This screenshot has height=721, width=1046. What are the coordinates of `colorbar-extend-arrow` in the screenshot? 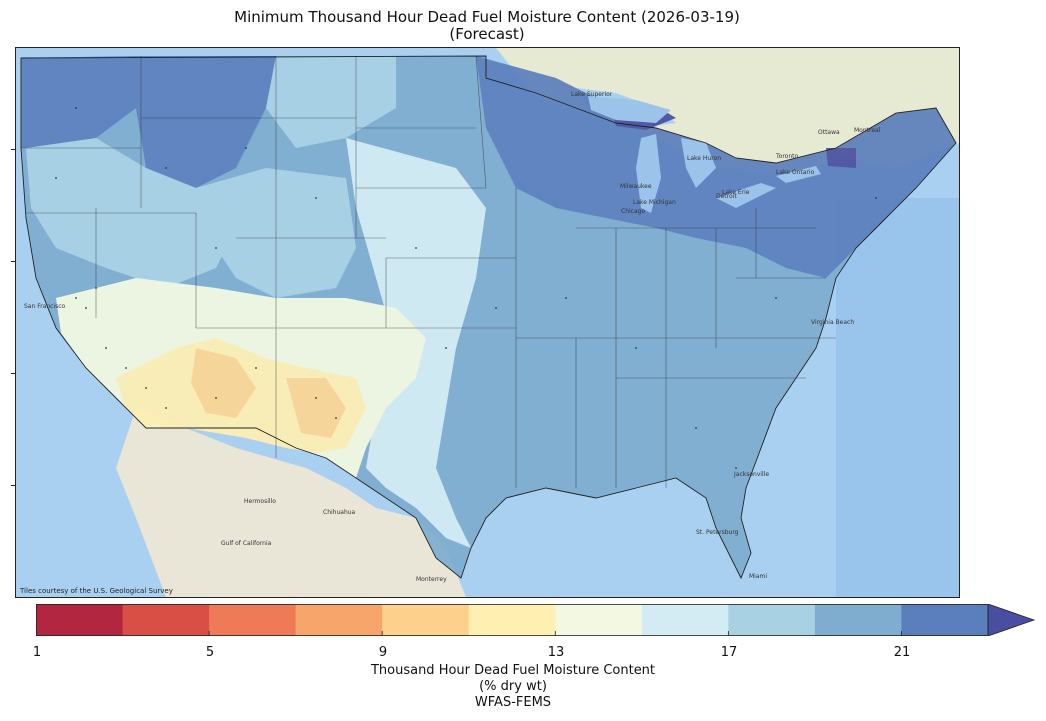 It's located at (1011, 620).